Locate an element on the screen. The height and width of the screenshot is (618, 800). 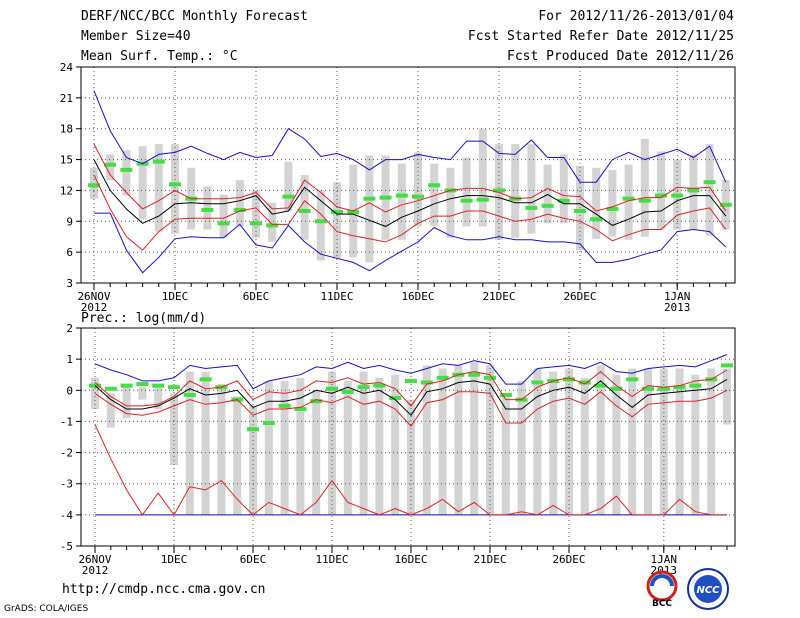
panel2-mean-line is located at coordinates (411, 397).